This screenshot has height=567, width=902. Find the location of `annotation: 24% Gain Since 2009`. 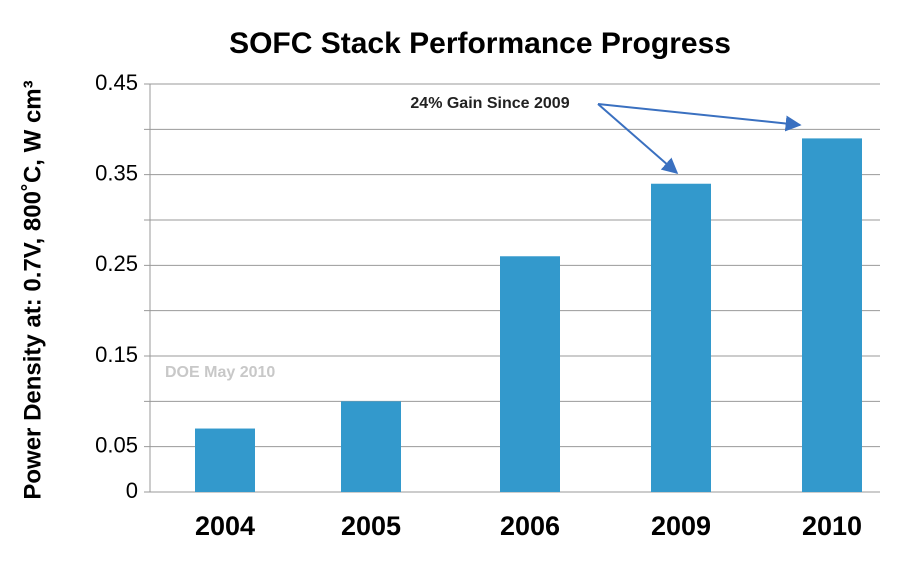

annotation: 24% Gain Since 2009 is located at coordinates (489, 103).